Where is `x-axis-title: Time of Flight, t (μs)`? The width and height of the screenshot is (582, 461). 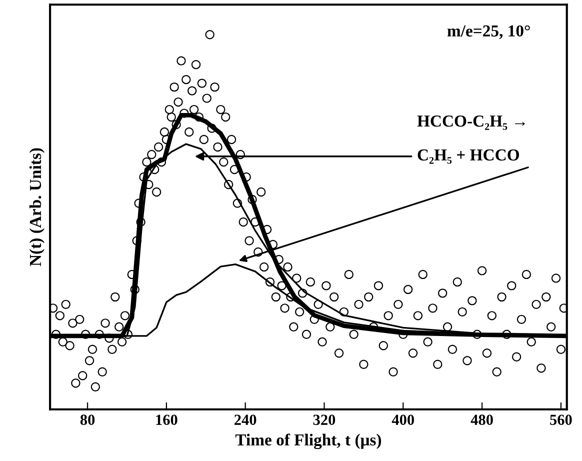 x-axis-title: Time of Flight, t (μs) is located at coordinates (308, 442).